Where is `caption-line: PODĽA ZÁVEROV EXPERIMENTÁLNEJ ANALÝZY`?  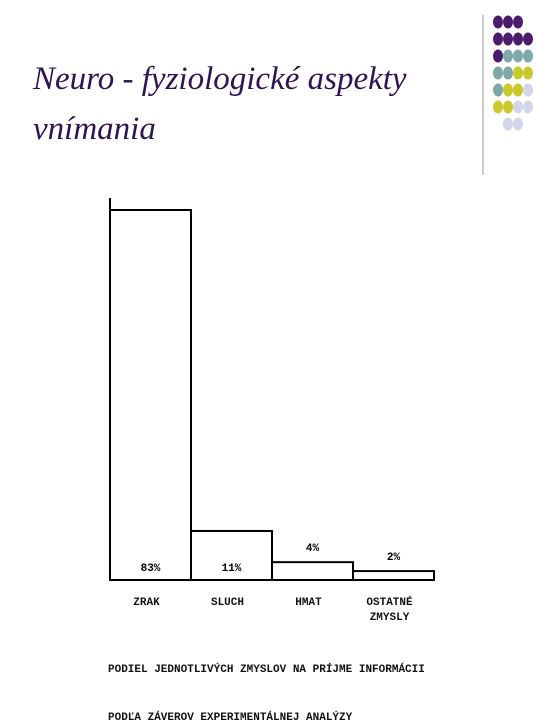 caption-line: PODĽA ZÁVEROV EXPERIMENTÁLNEJ ANALÝZY is located at coordinates (230, 717).